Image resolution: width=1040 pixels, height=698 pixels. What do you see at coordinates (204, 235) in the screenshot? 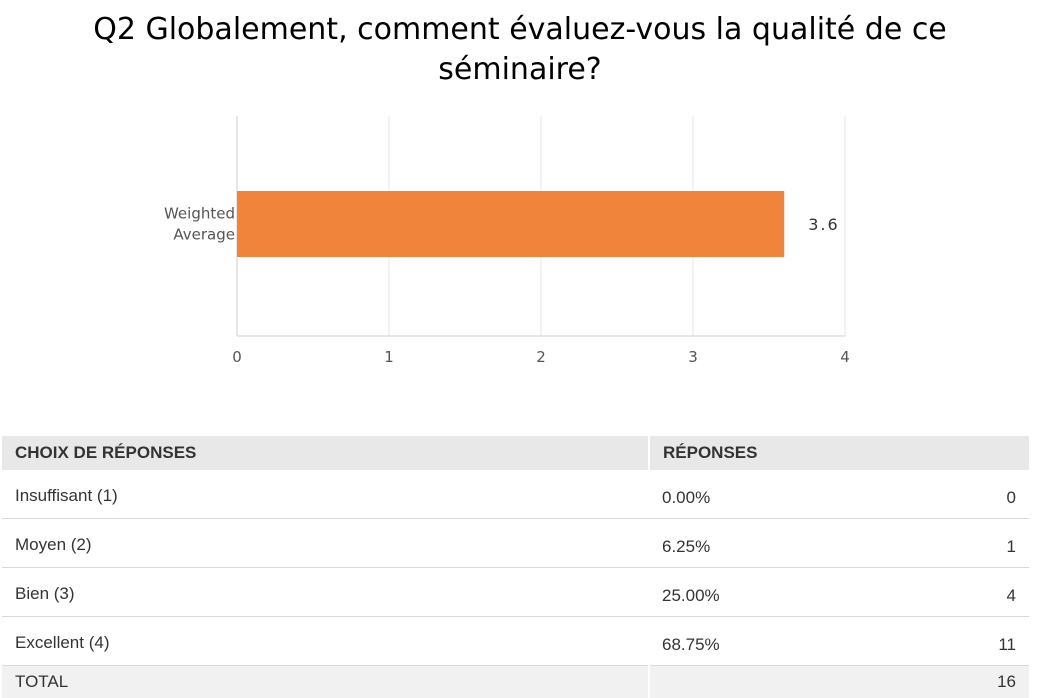
I see `category-label: Average` at bounding box center [204, 235].